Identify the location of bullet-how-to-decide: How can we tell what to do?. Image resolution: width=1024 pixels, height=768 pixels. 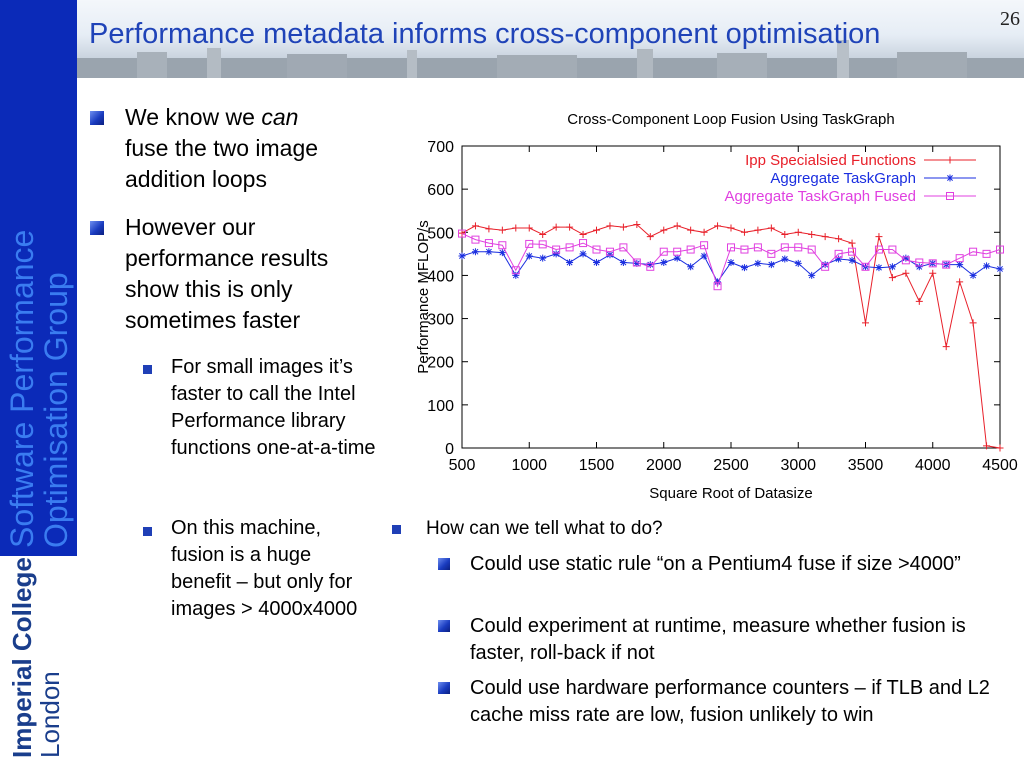
(544, 528).